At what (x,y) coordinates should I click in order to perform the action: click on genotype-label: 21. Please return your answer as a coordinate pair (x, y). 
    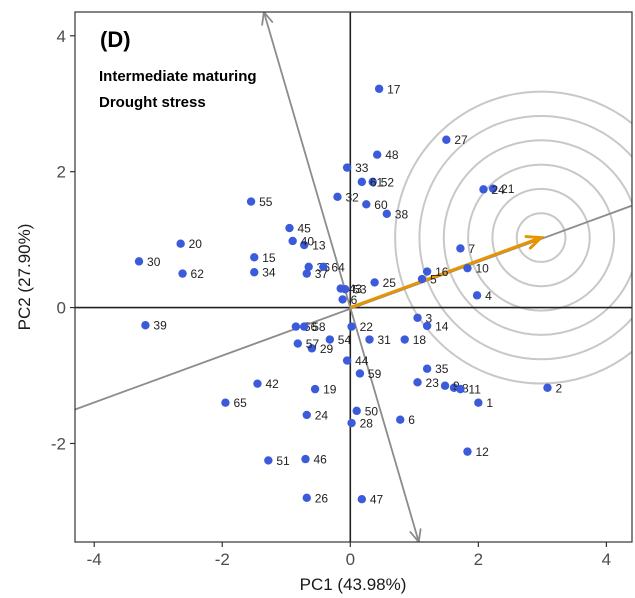
    Looking at the image, I should click on (508, 189).